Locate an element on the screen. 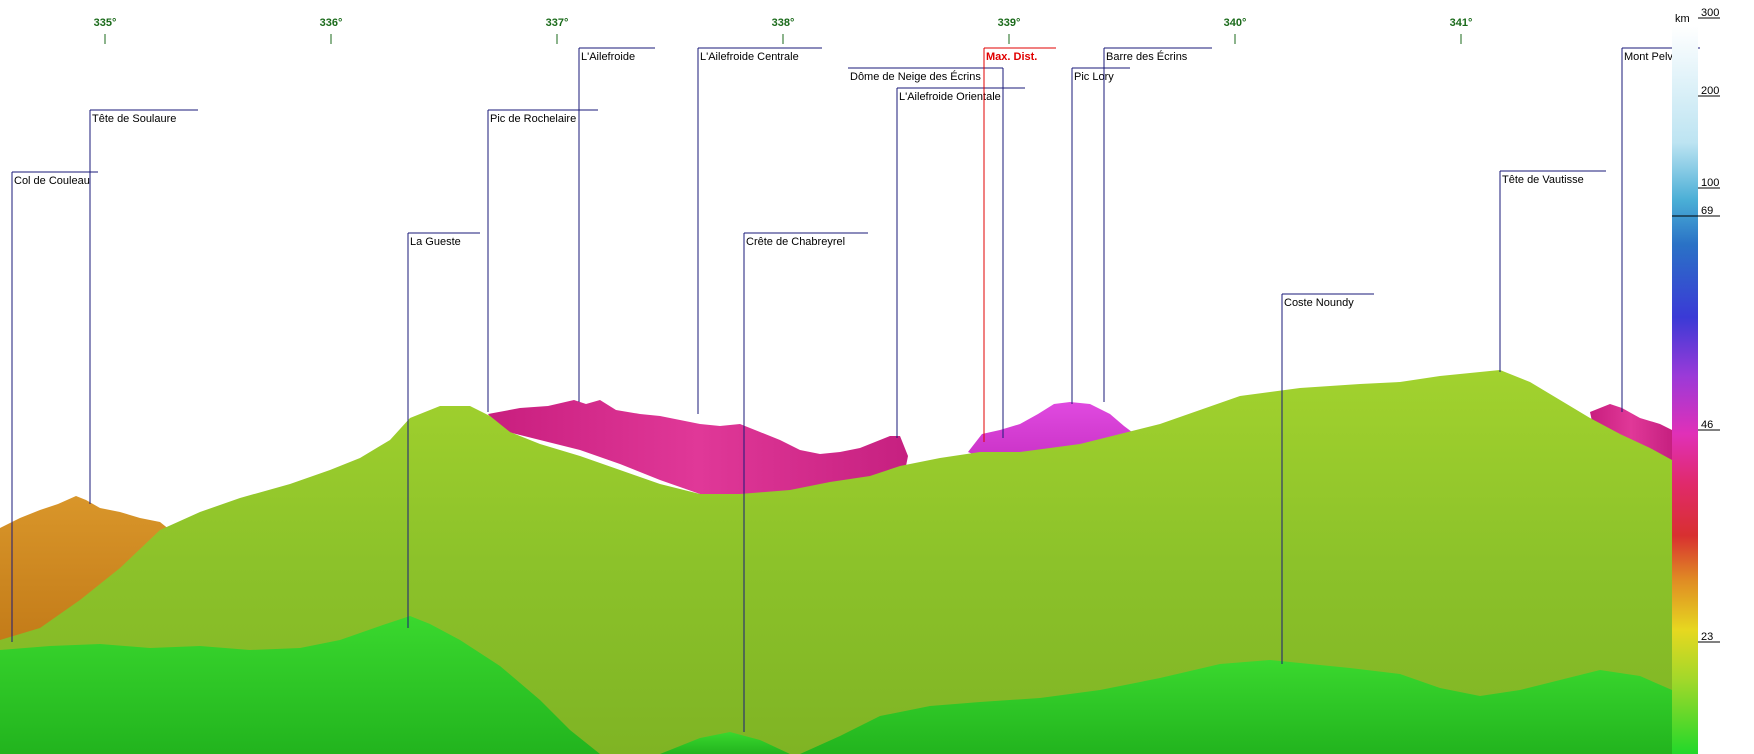 Image resolution: width=1754 pixels, height=754 pixels. peak-marker: Coste Noundy is located at coordinates (1327, 478).